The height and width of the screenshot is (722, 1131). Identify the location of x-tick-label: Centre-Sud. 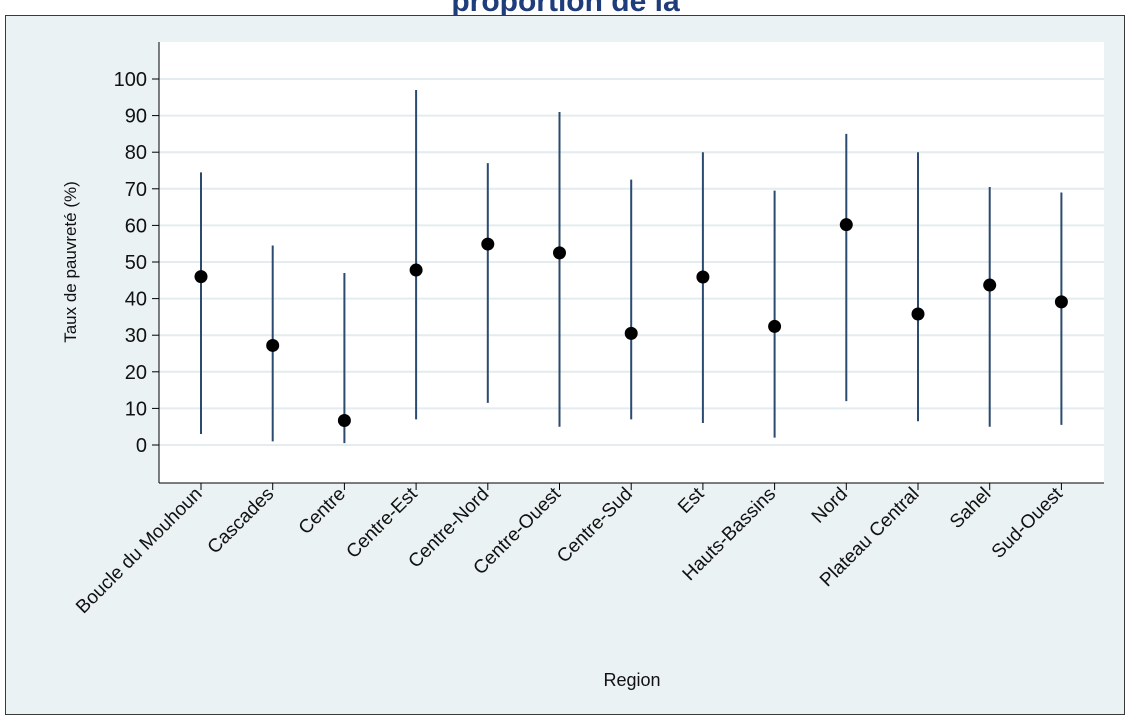
(595, 526).